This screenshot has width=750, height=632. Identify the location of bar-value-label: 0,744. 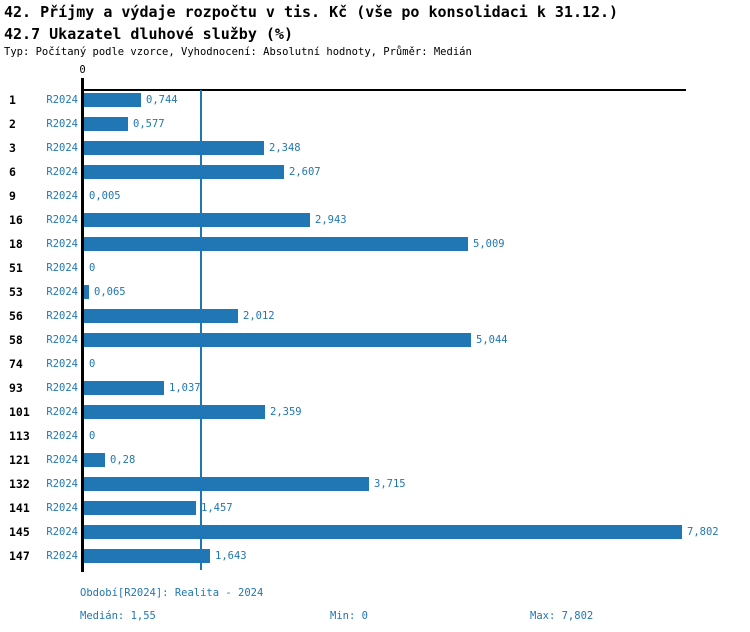
(162, 100).